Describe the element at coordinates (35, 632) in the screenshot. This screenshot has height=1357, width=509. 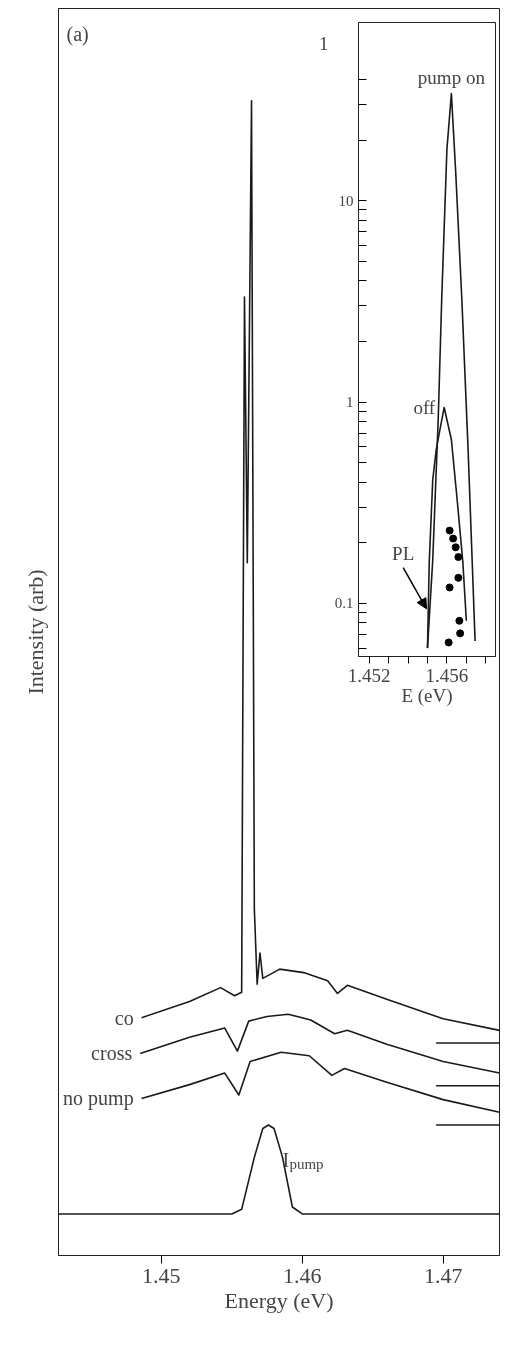
I see `y-axis-title: Intensity (arb)` at that location.